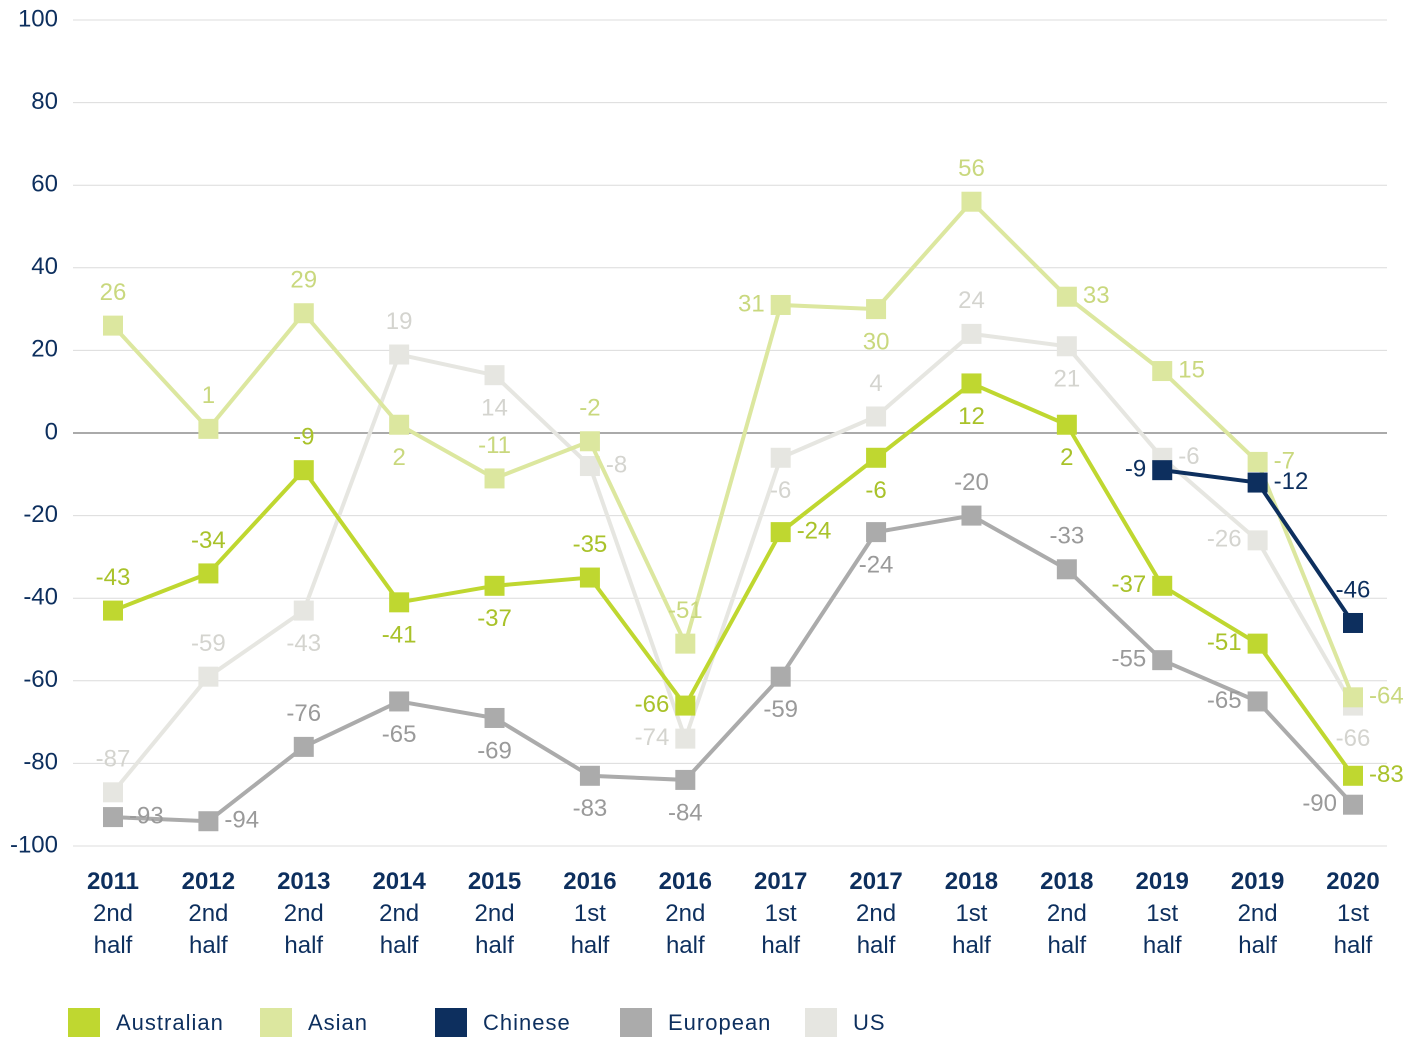  Describe the element at coordinates (1386, 696) in the screenshot. I see `data-label: -64` at that location.